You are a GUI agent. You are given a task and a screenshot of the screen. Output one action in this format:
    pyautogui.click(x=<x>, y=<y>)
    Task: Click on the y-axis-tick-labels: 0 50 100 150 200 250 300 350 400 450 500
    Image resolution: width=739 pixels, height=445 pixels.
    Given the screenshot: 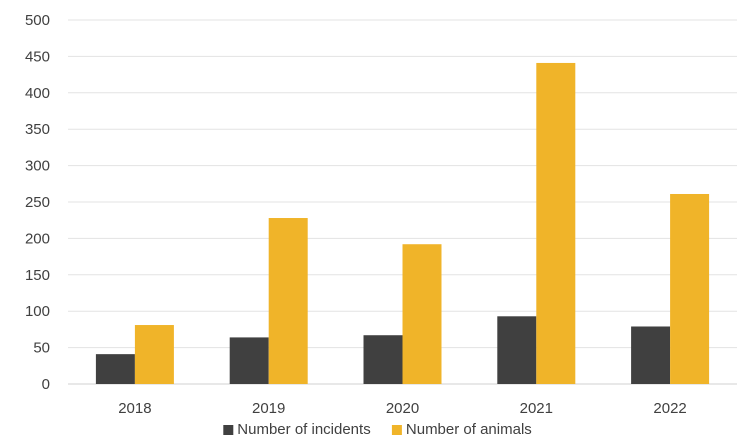 What is the action you would take?
    pyautogui.click(x=37, y=202)
    